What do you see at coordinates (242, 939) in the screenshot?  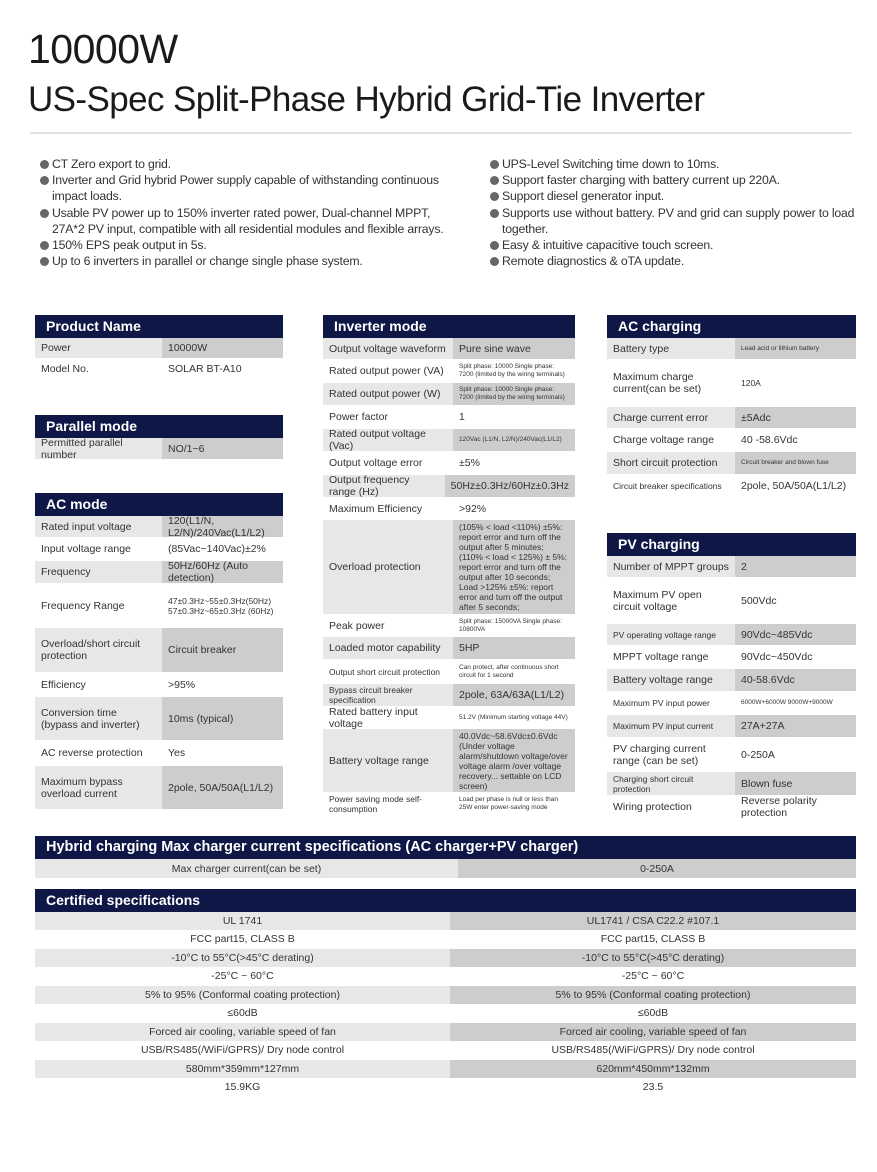 I see `row-label: FCC part15, CLASS B` at bounding box center [242, 939].